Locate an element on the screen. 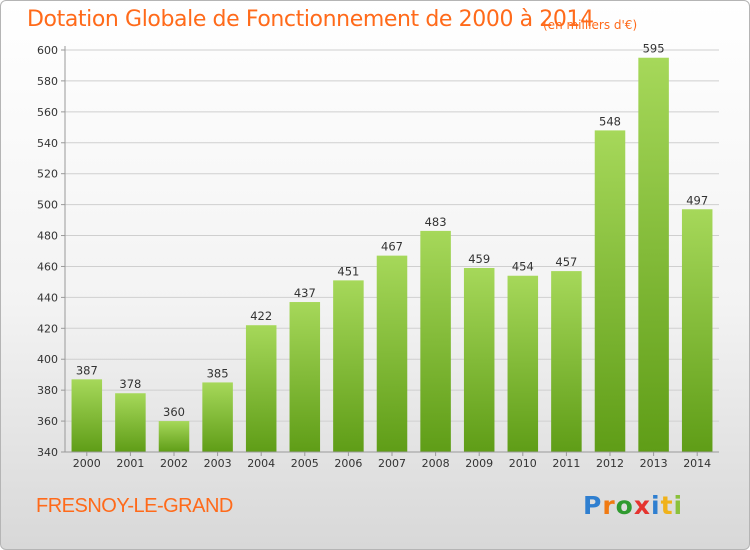  x-tick-label: 2009 is located at coordinates (479, 463).